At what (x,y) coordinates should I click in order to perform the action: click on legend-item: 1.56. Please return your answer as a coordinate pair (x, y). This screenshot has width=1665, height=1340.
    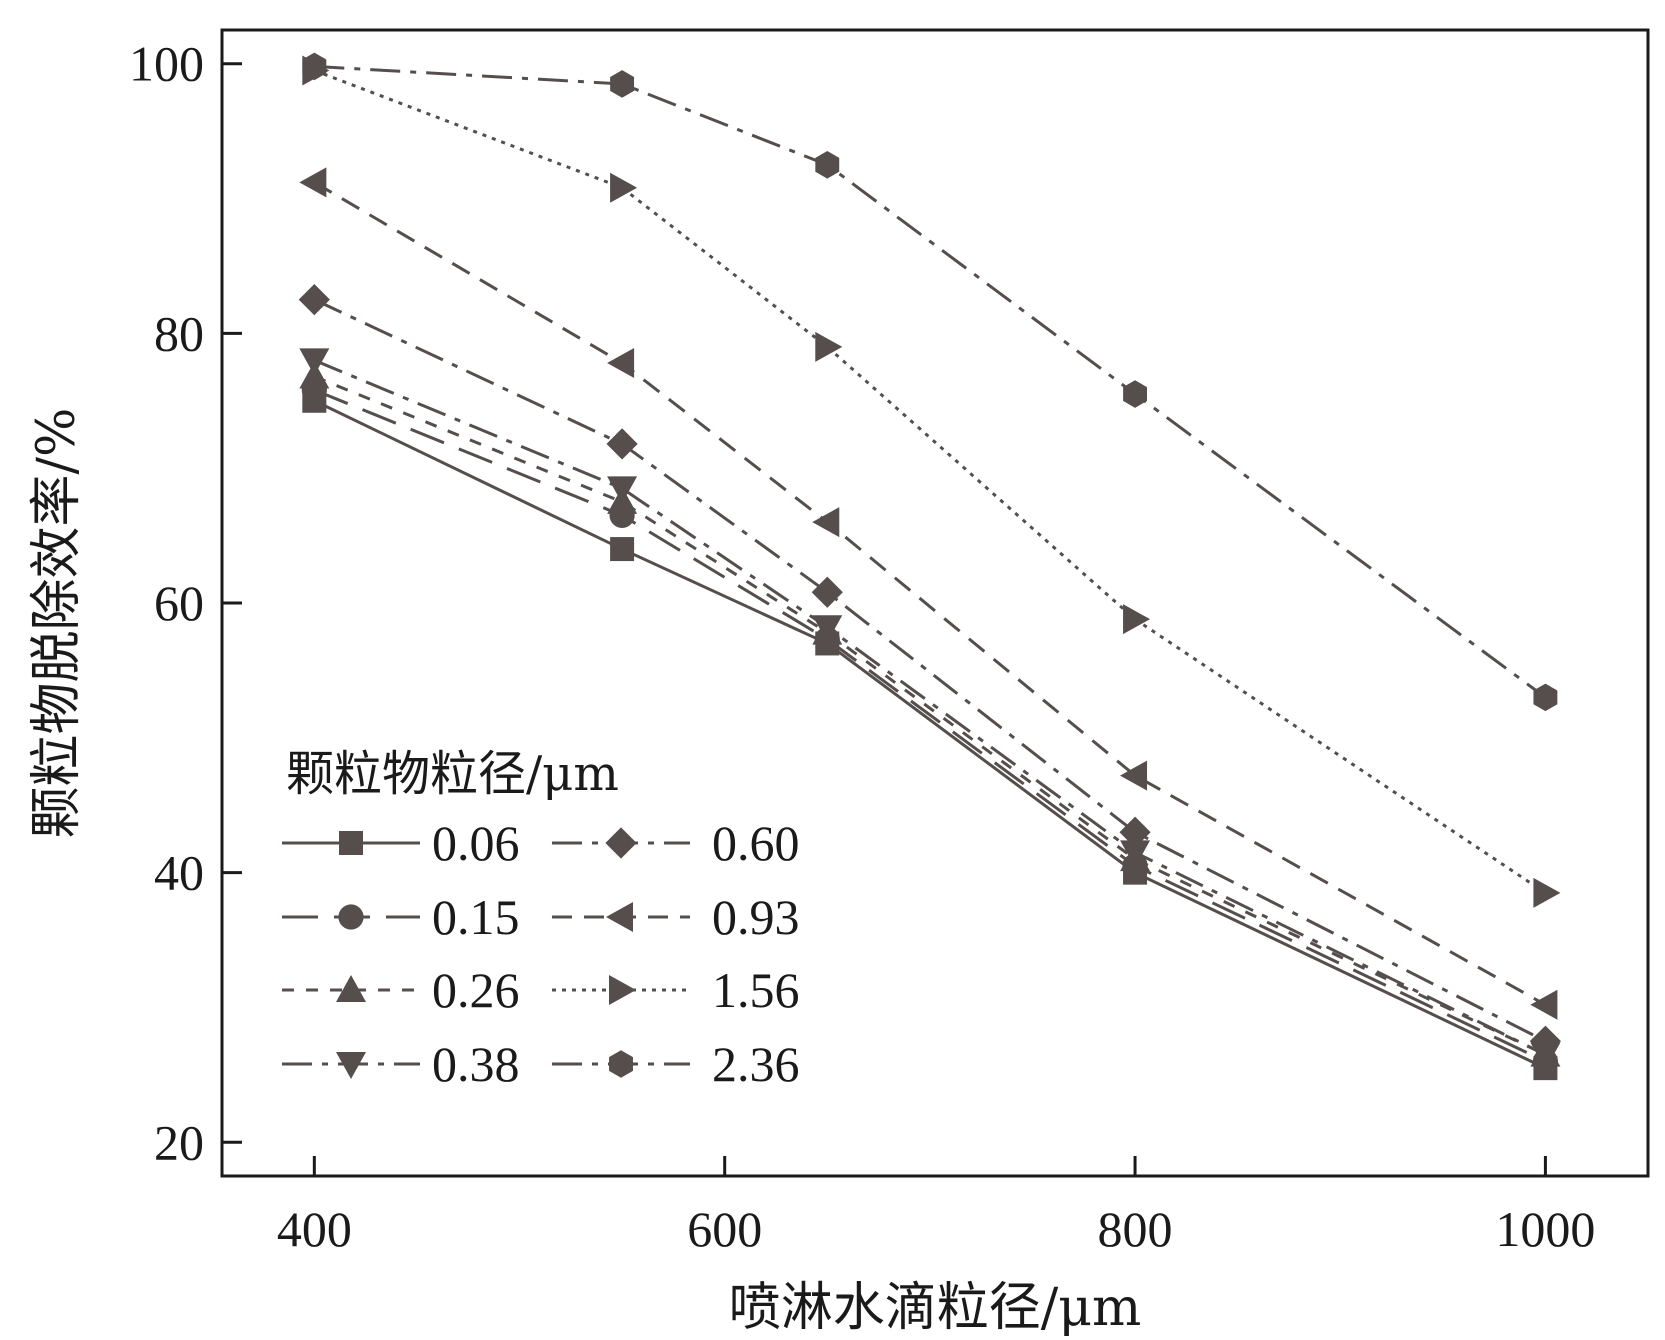
    Looking at the image, I should click on (676, 990).